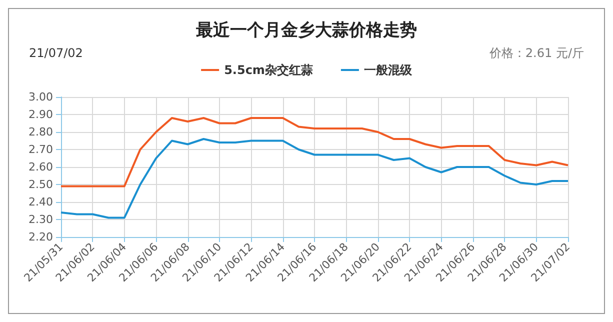 The height and width of the screenshot is (322, 613). Describe the element at coordinates (388, 70) in the screenshot. I see `legend-label: 一般混级` at that location.